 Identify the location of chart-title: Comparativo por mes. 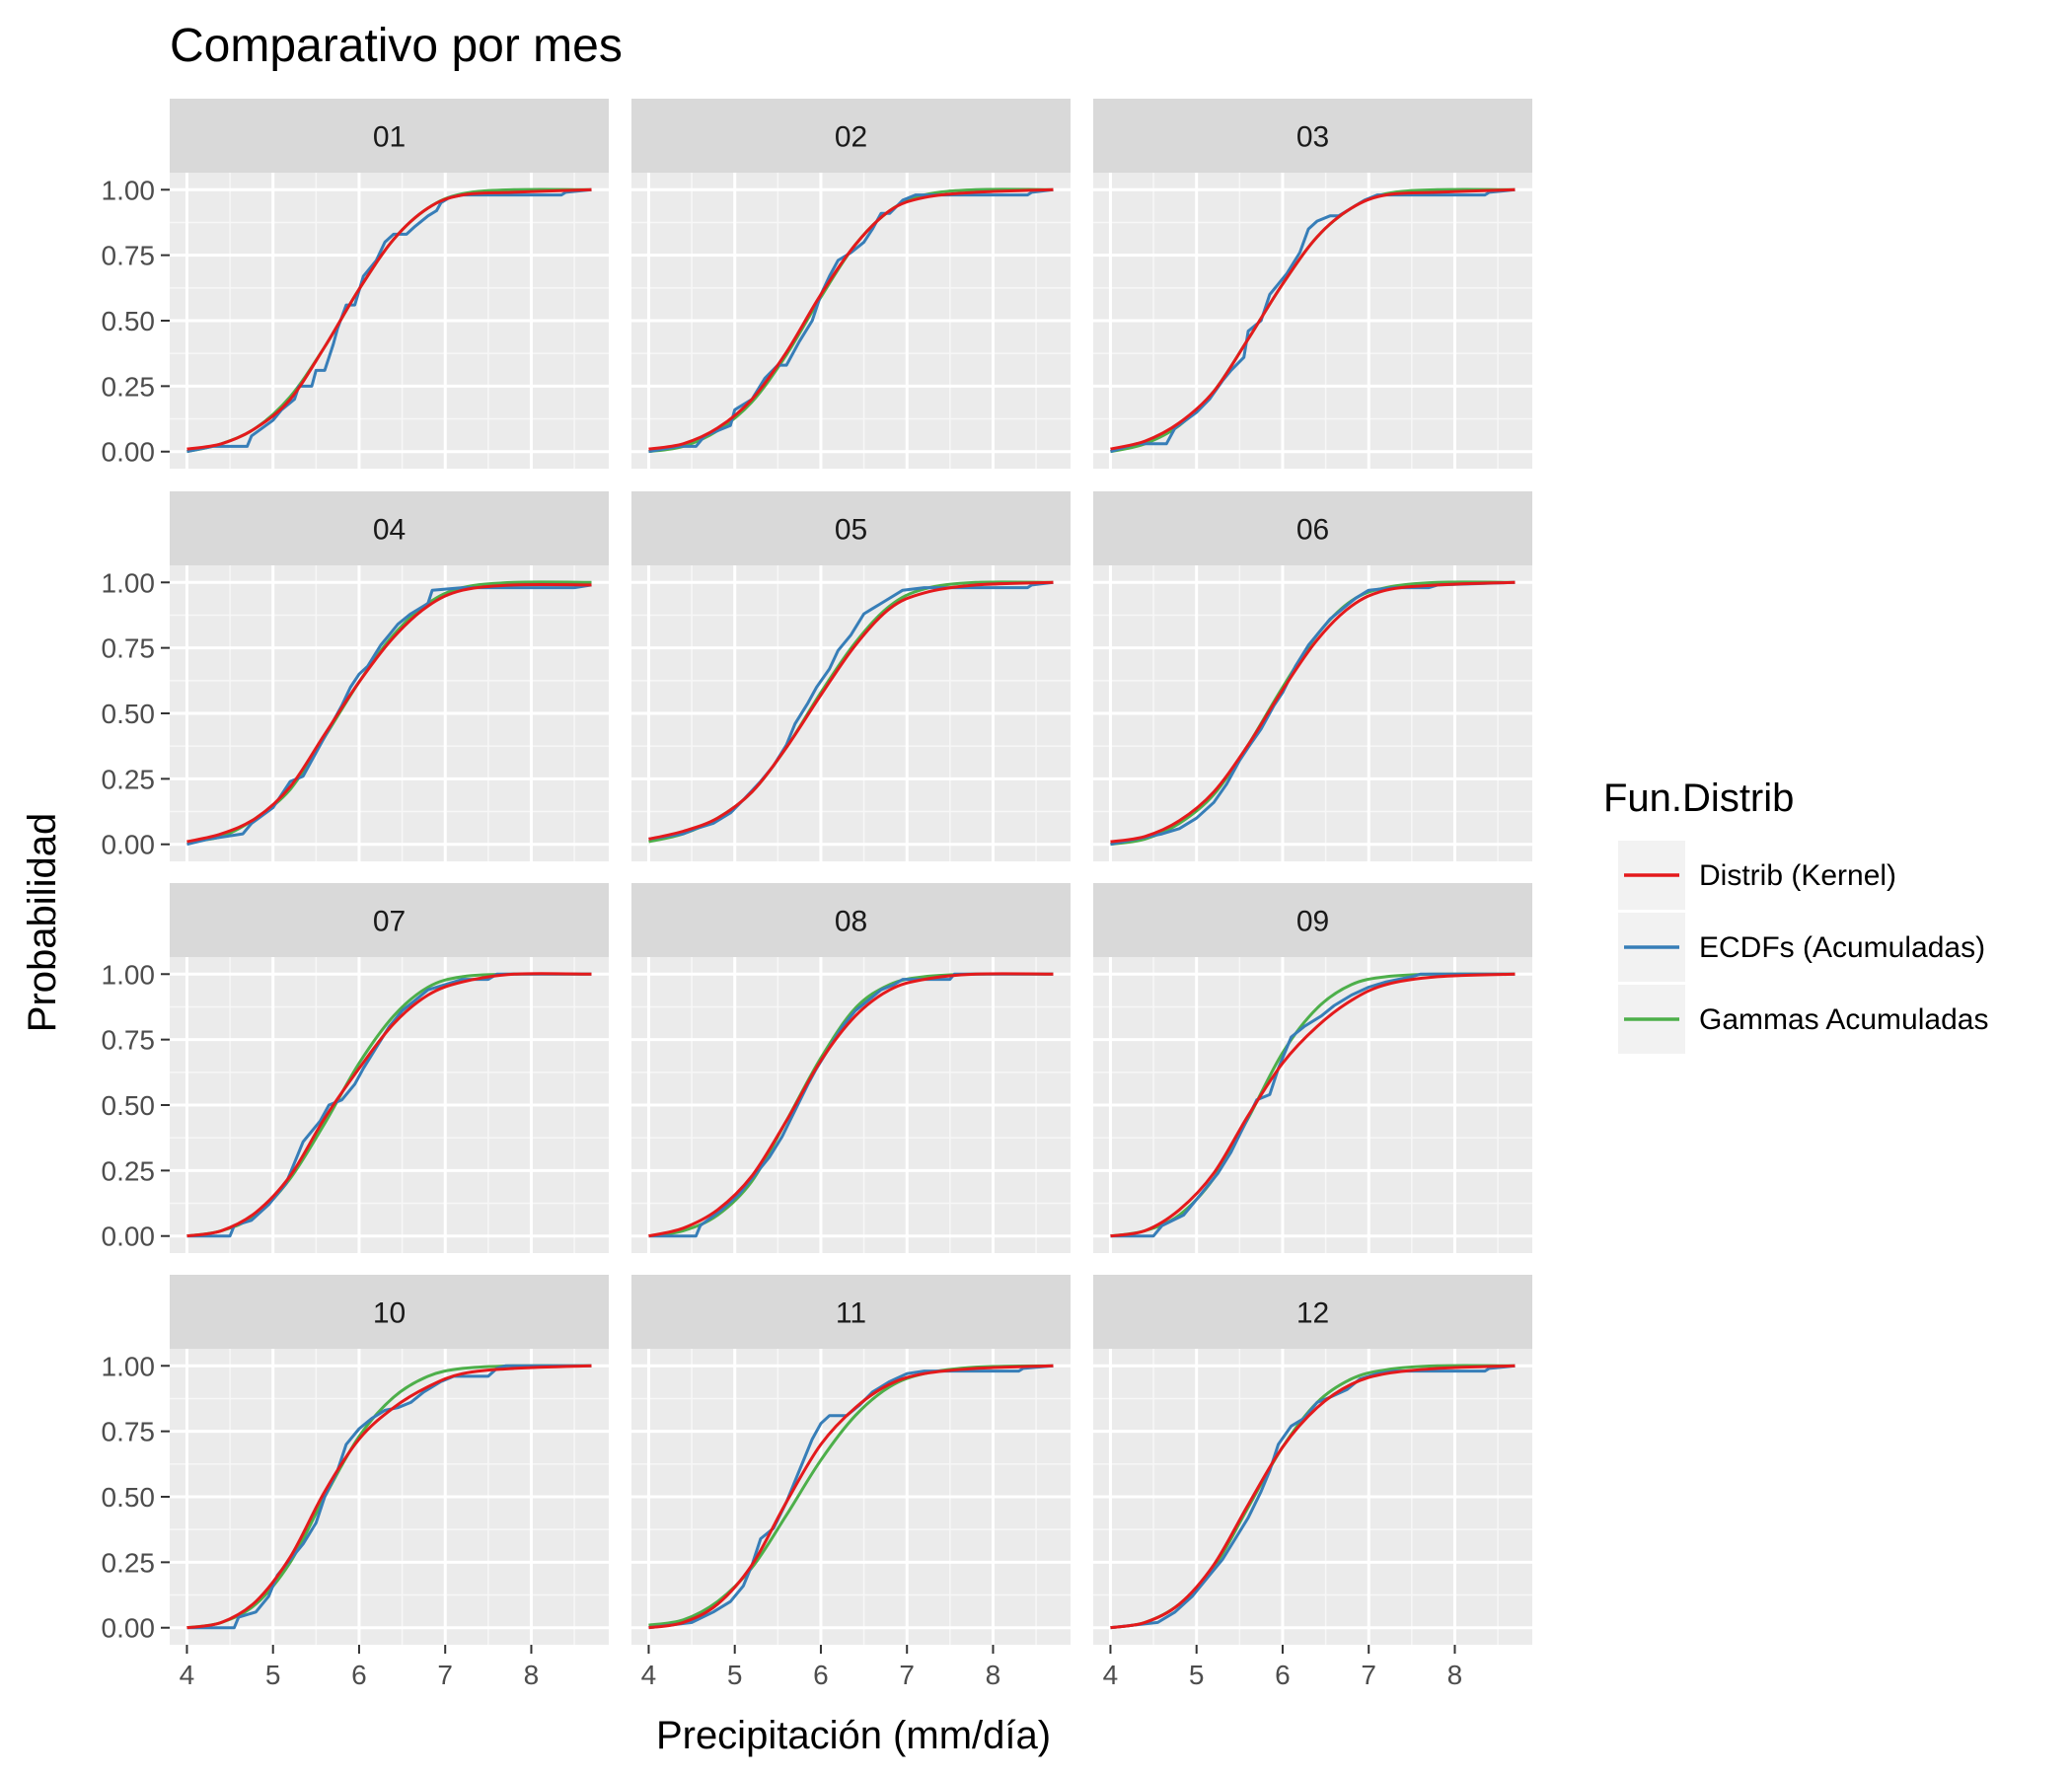
(396, 46).